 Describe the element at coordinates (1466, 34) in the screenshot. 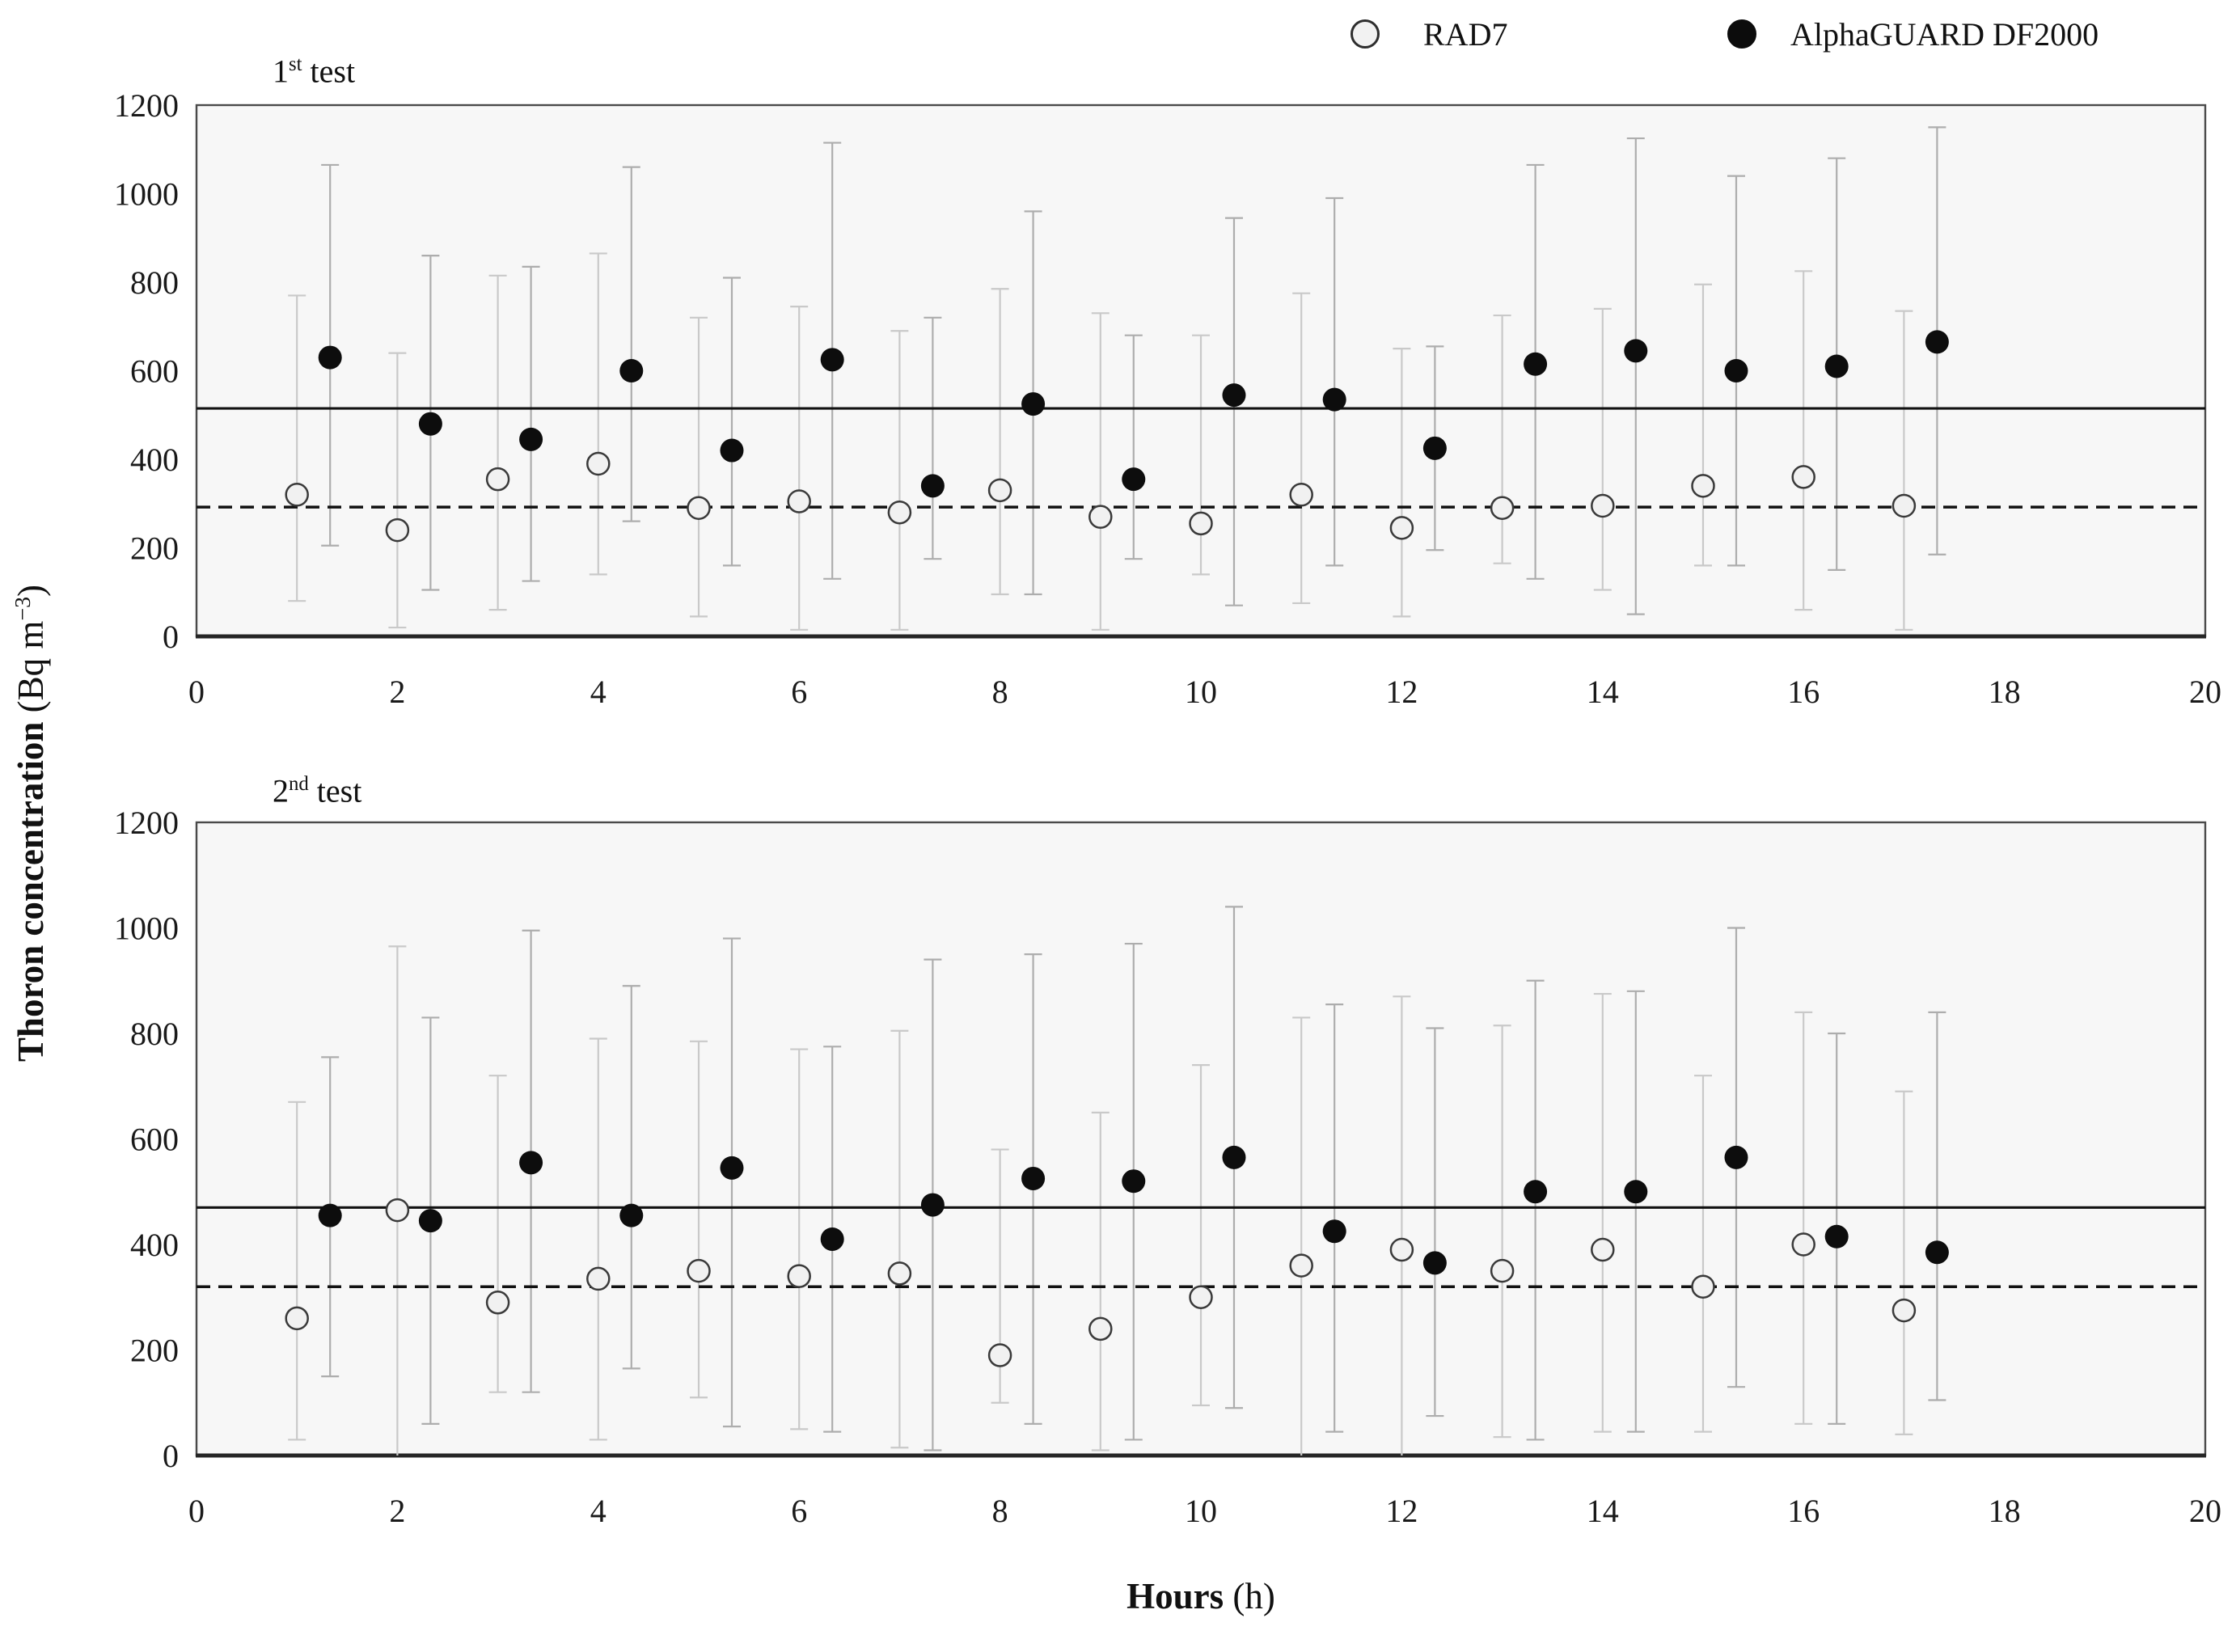

I see `legend-label-rad7: RAD7` at that location.